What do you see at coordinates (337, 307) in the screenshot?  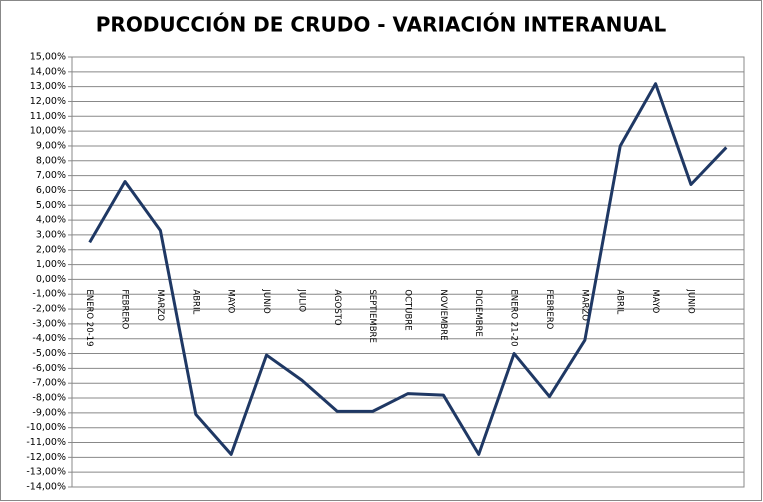 I see `x-tick-label: AGOSTO` at bounding box center [337, 307].